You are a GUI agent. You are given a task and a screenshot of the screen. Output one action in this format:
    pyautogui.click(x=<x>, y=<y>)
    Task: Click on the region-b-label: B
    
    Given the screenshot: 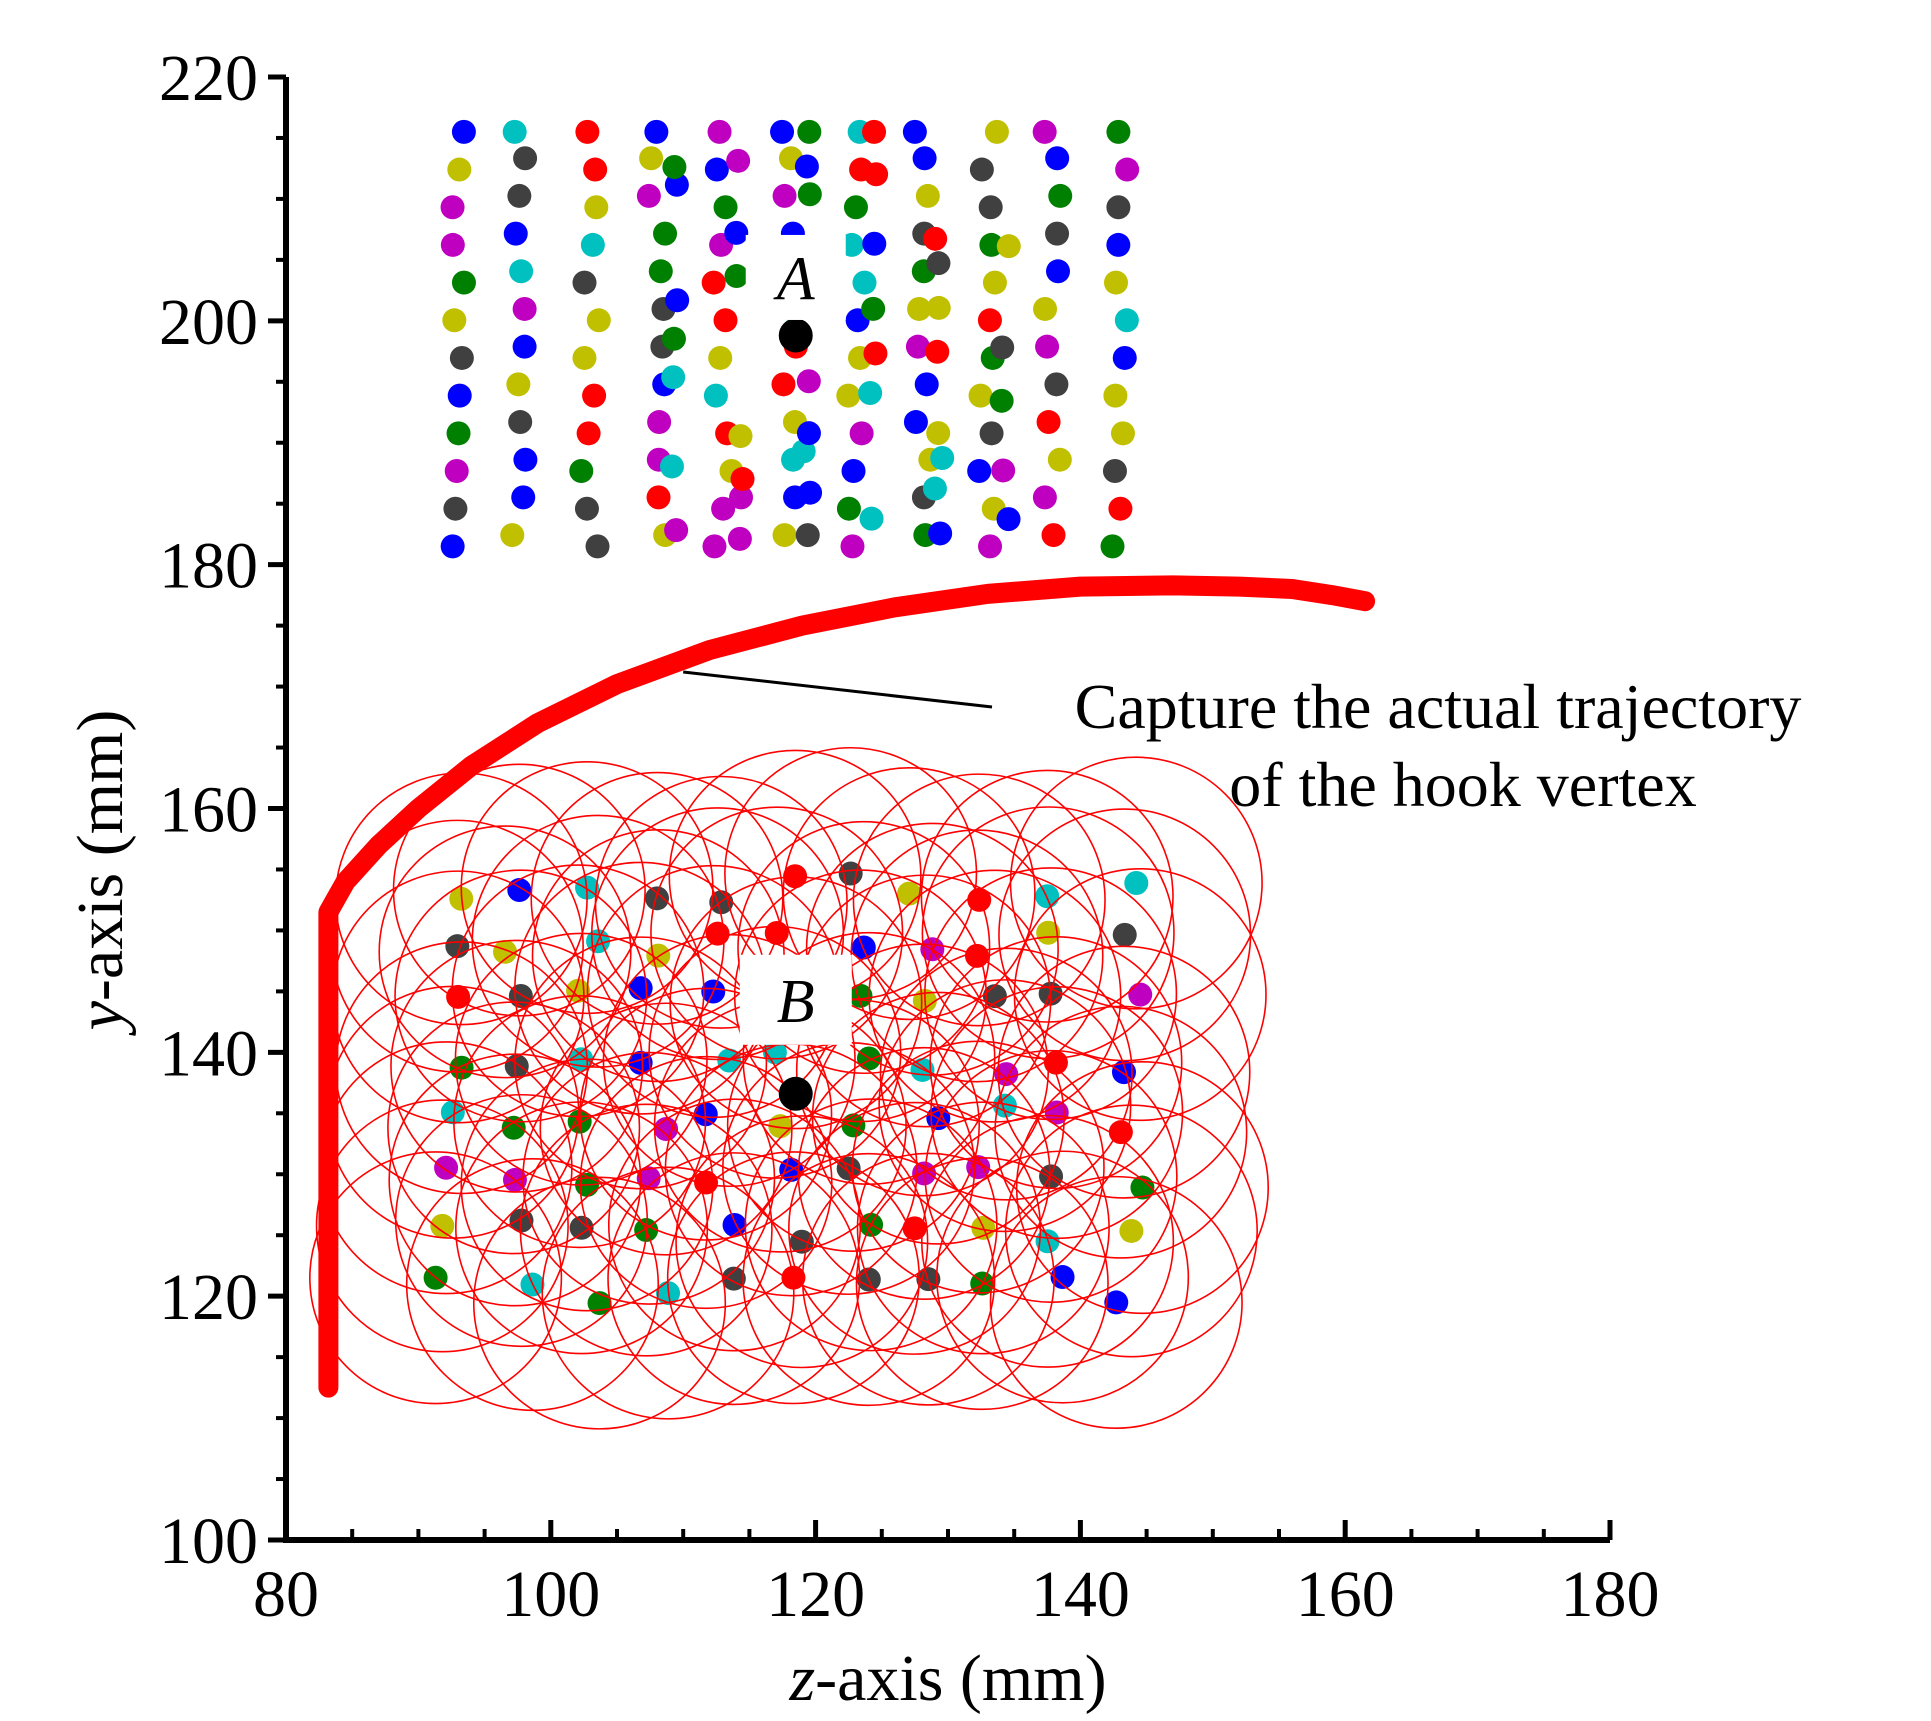 What is the action you would take?
    pyautogui.click(x=796, y=1002)
    